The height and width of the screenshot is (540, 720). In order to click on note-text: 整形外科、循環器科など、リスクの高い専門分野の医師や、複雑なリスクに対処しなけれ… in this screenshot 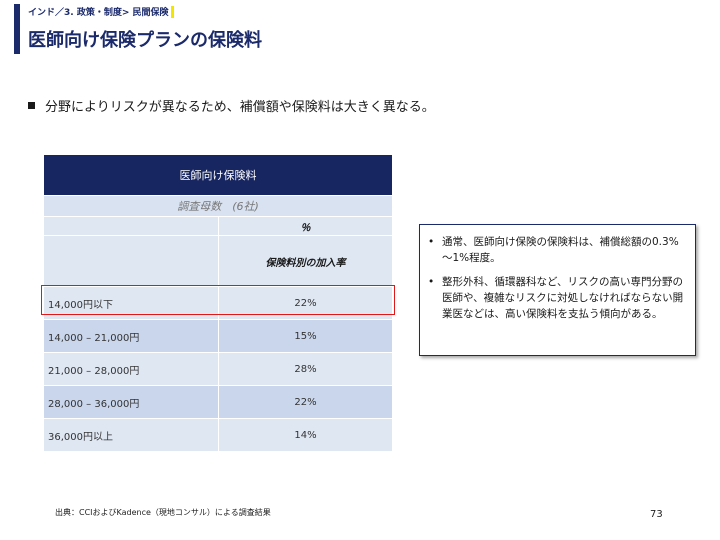, I will do `click(563, 298)`.